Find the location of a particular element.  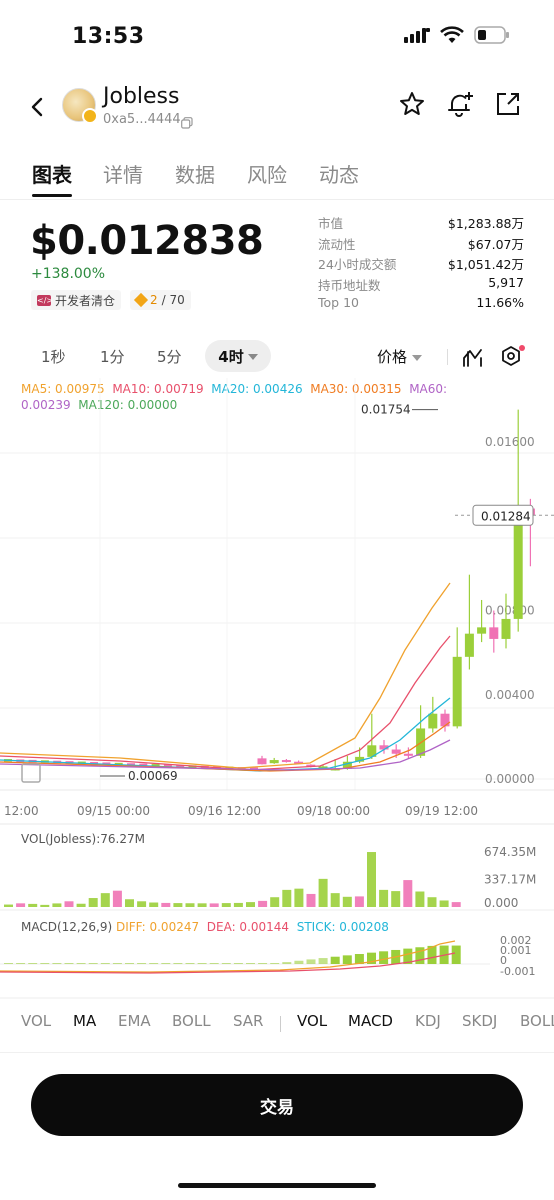

tab-risk: 风险 is located at coordinates (267, 175).